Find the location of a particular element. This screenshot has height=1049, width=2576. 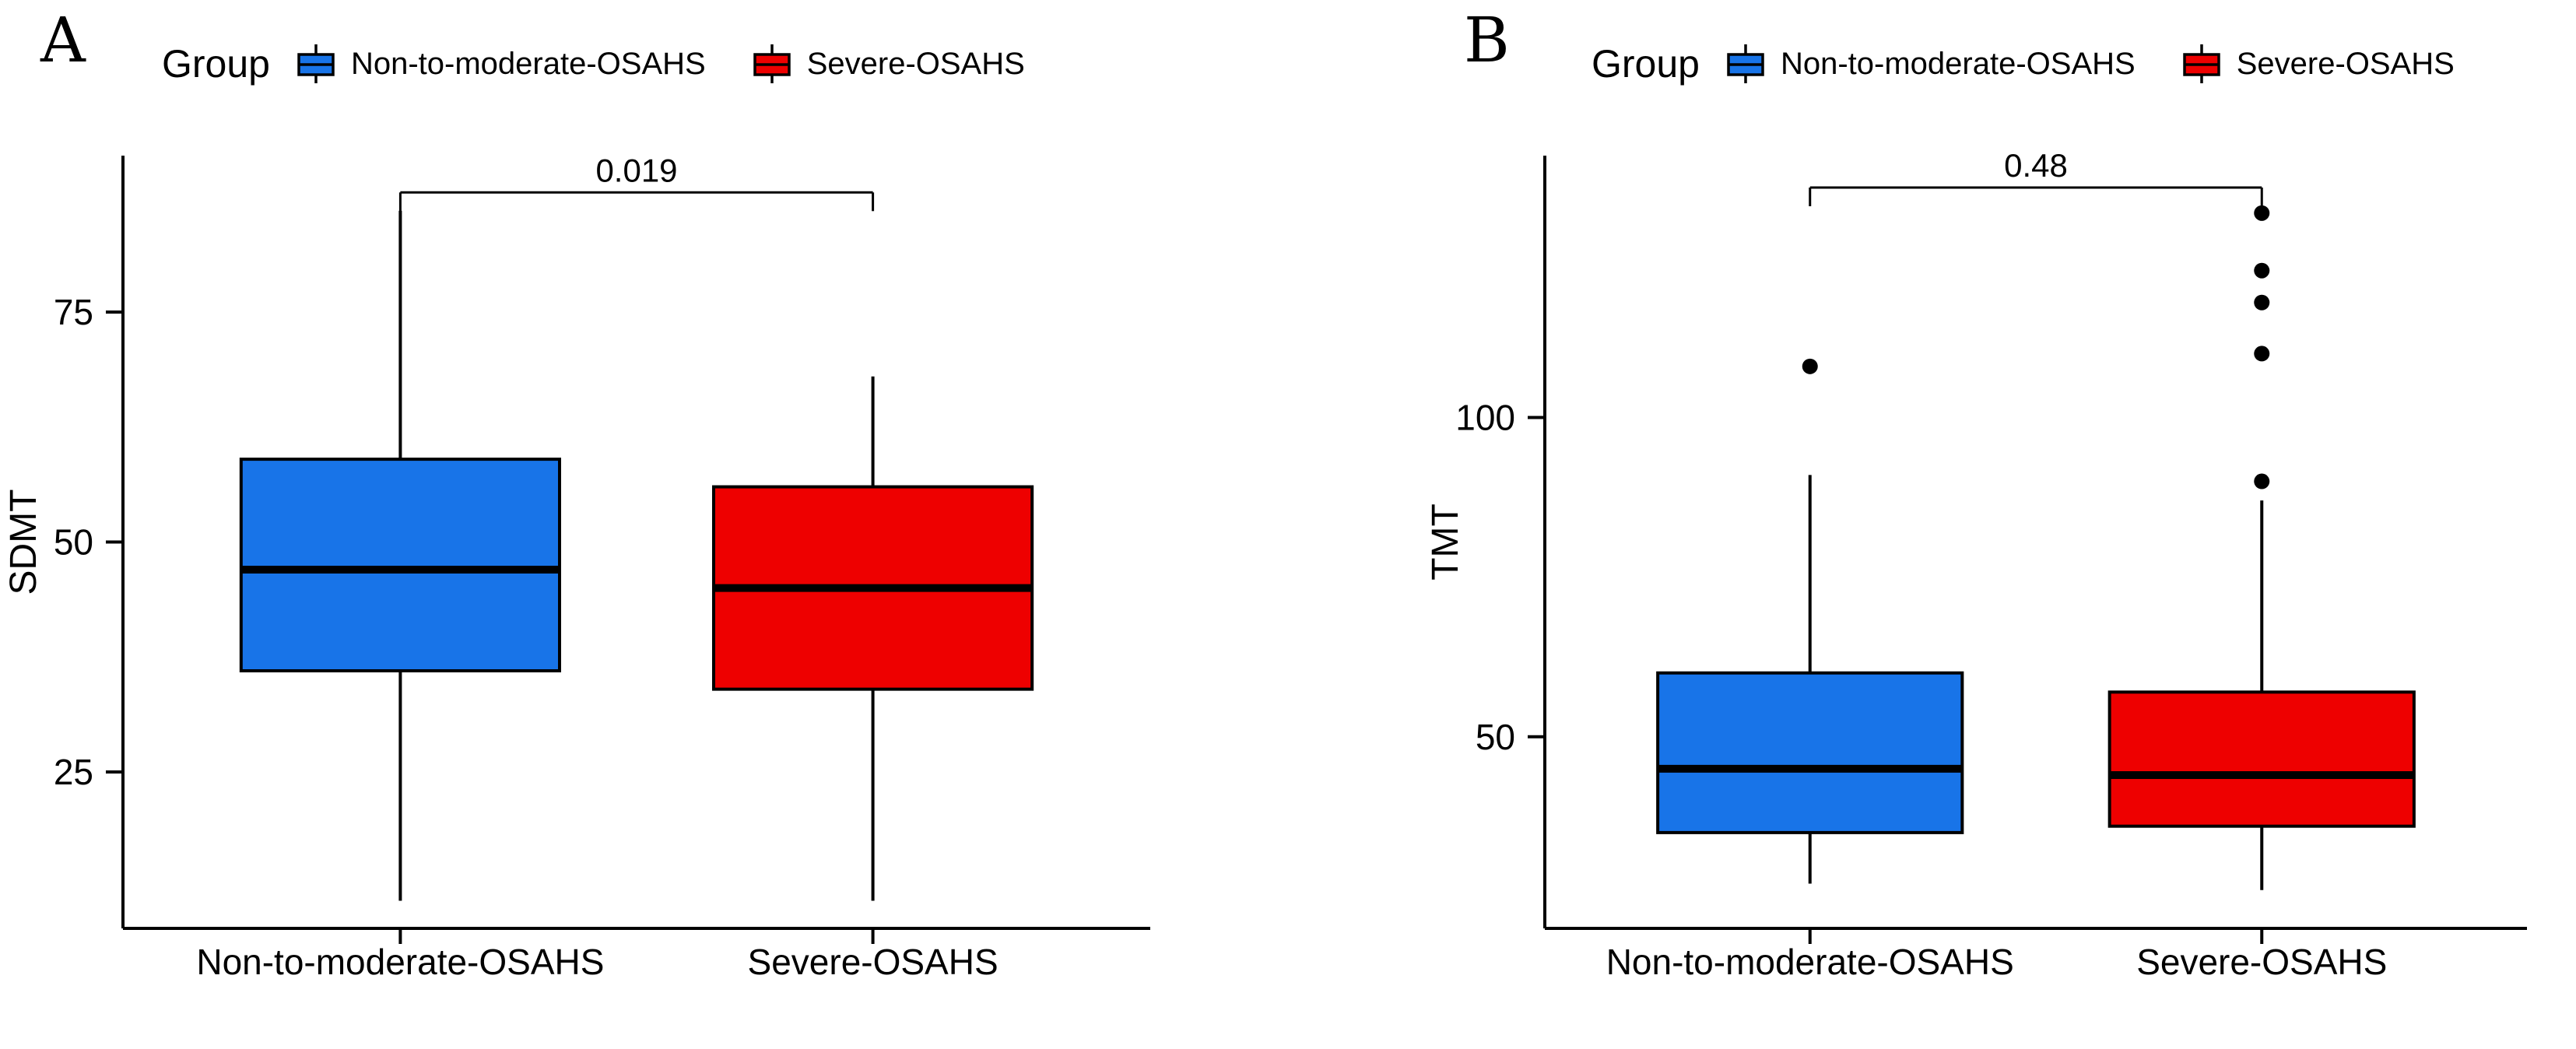

y-tick-label: 75 is located at coordinates (74, 312).